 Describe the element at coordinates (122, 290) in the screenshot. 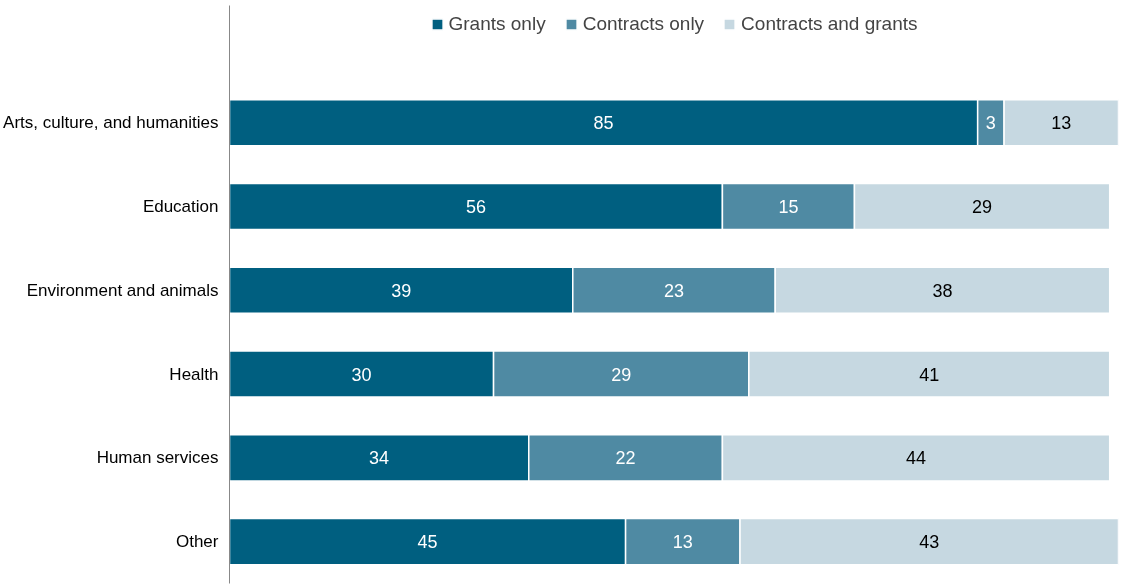

I see `y-tick-label: Environment and animals` at that location.